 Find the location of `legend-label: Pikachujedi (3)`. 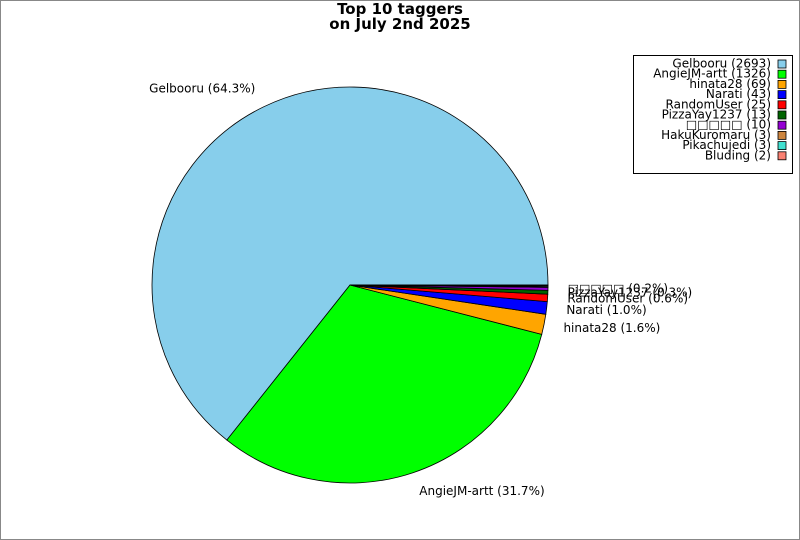

legend-label: Pikachujedi (3) is located at coordinates (726, 145).